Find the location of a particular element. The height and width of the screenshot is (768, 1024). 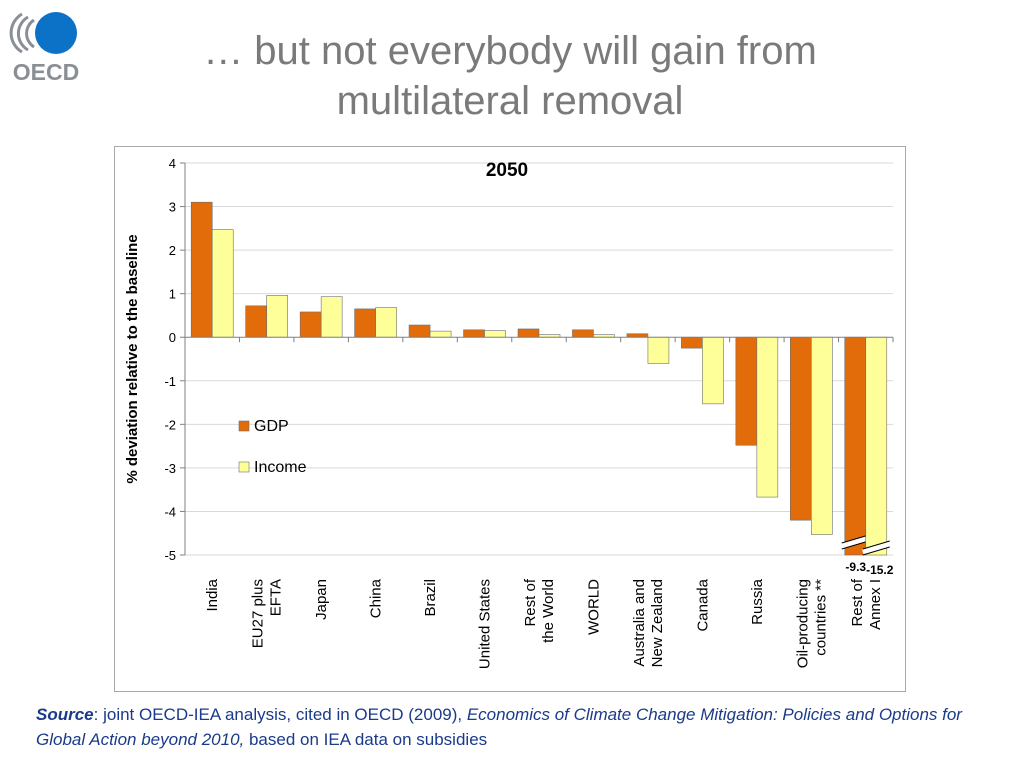

x-category-label: Annex I is located at coordinates (875, 604).